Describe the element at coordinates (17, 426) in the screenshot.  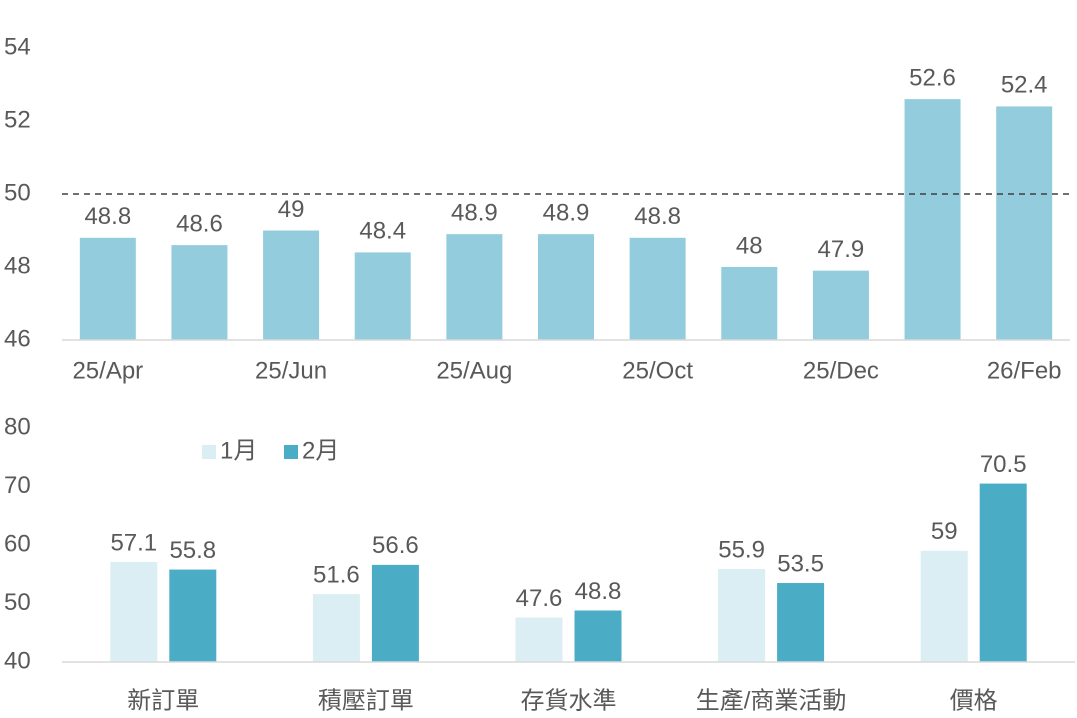
I see `y-tick-label: 80` at that location.